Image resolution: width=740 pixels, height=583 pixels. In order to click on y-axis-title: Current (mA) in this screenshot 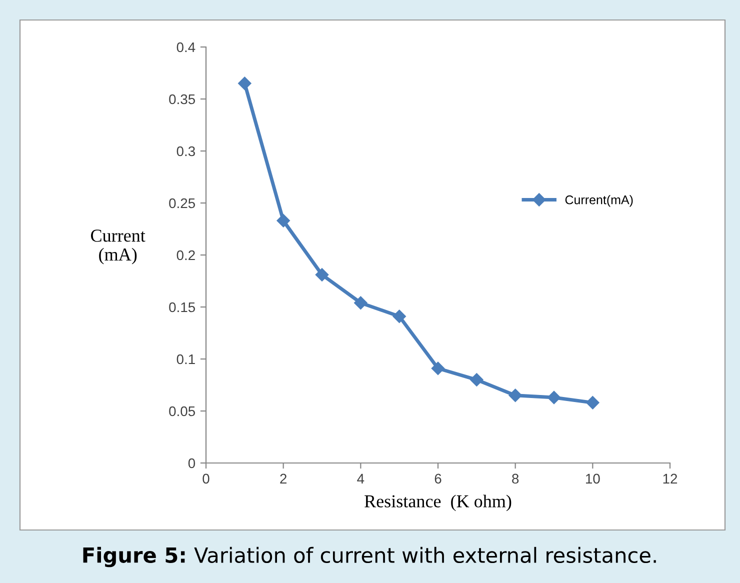, I will do `click(118, 247)`.